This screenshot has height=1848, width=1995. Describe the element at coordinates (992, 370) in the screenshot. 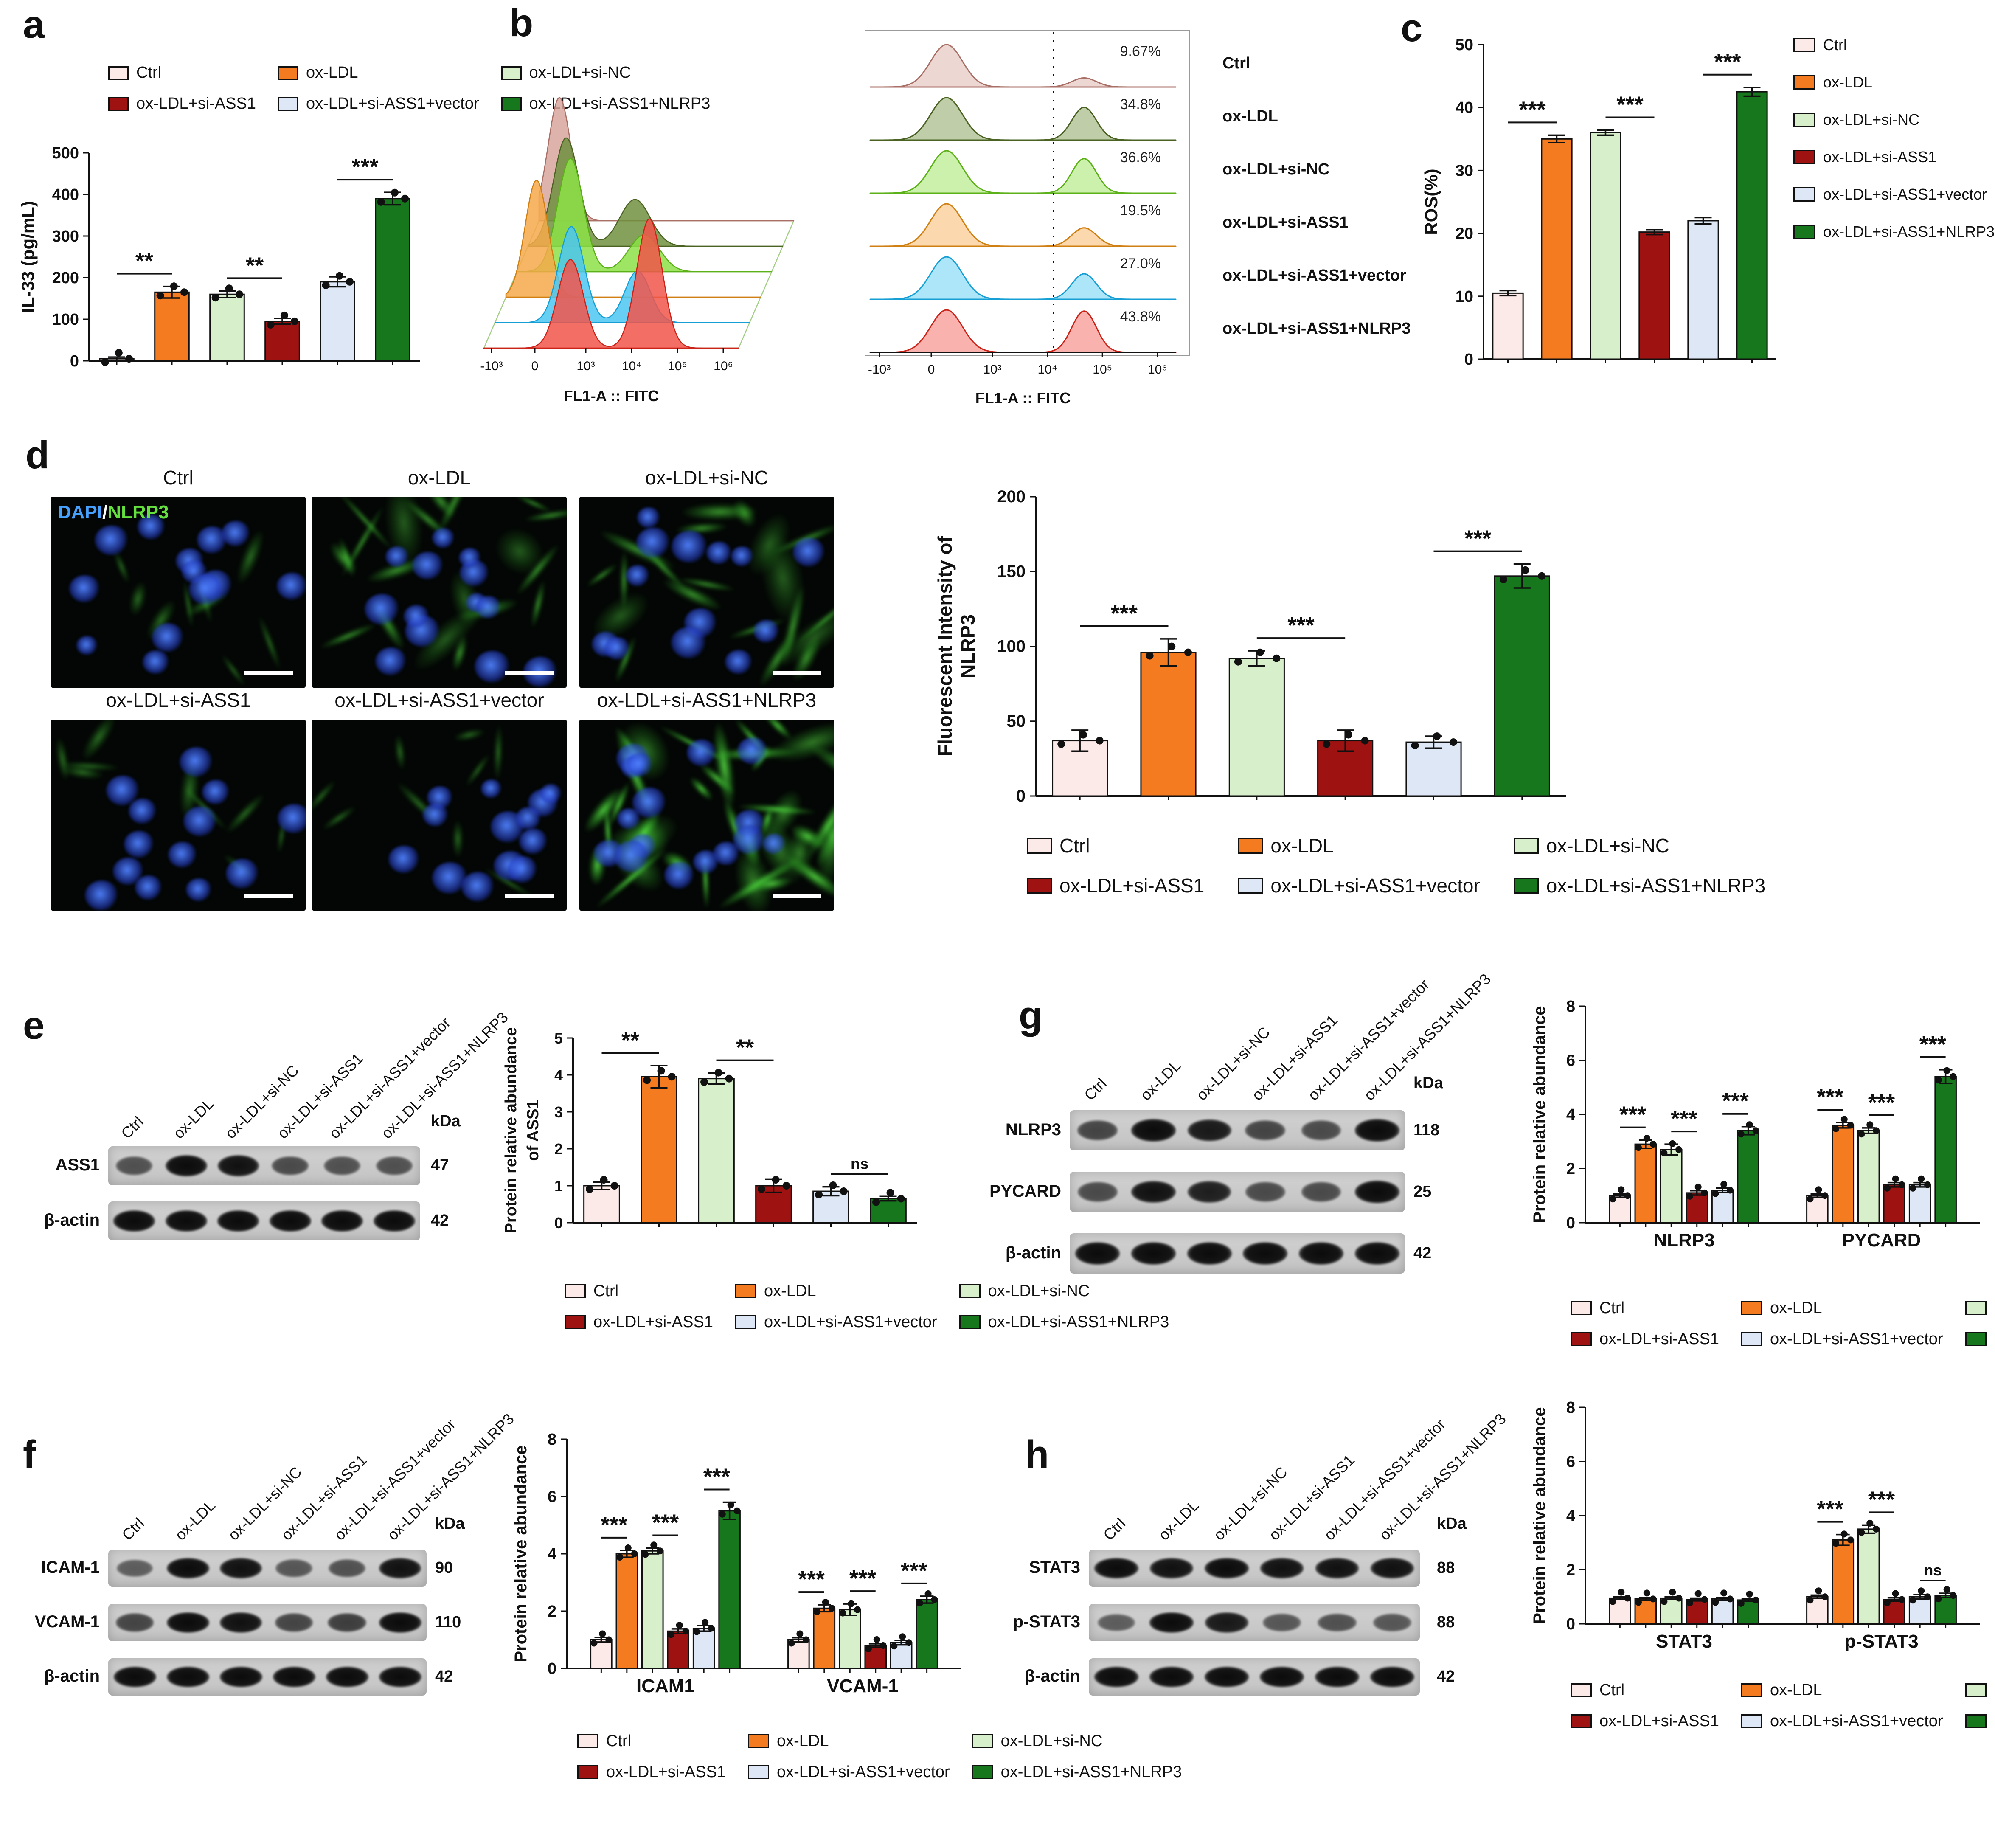

I see `svg-text: 10³` at that location.